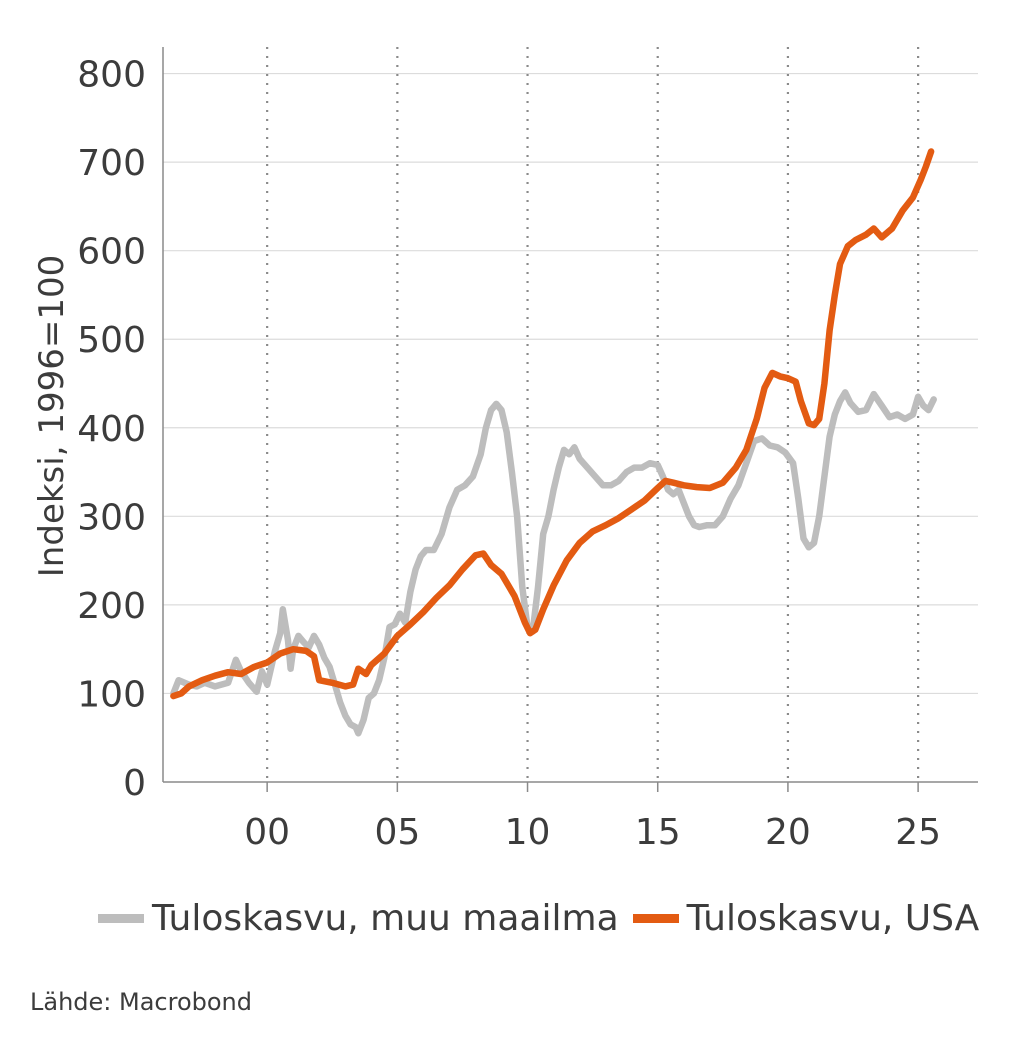 This screenshot has height=1048, width=1020. What do you see at coordinates (397, 832) in the screenshot?
I see `x-tick-label: 05` at bounding box center [397, 832].